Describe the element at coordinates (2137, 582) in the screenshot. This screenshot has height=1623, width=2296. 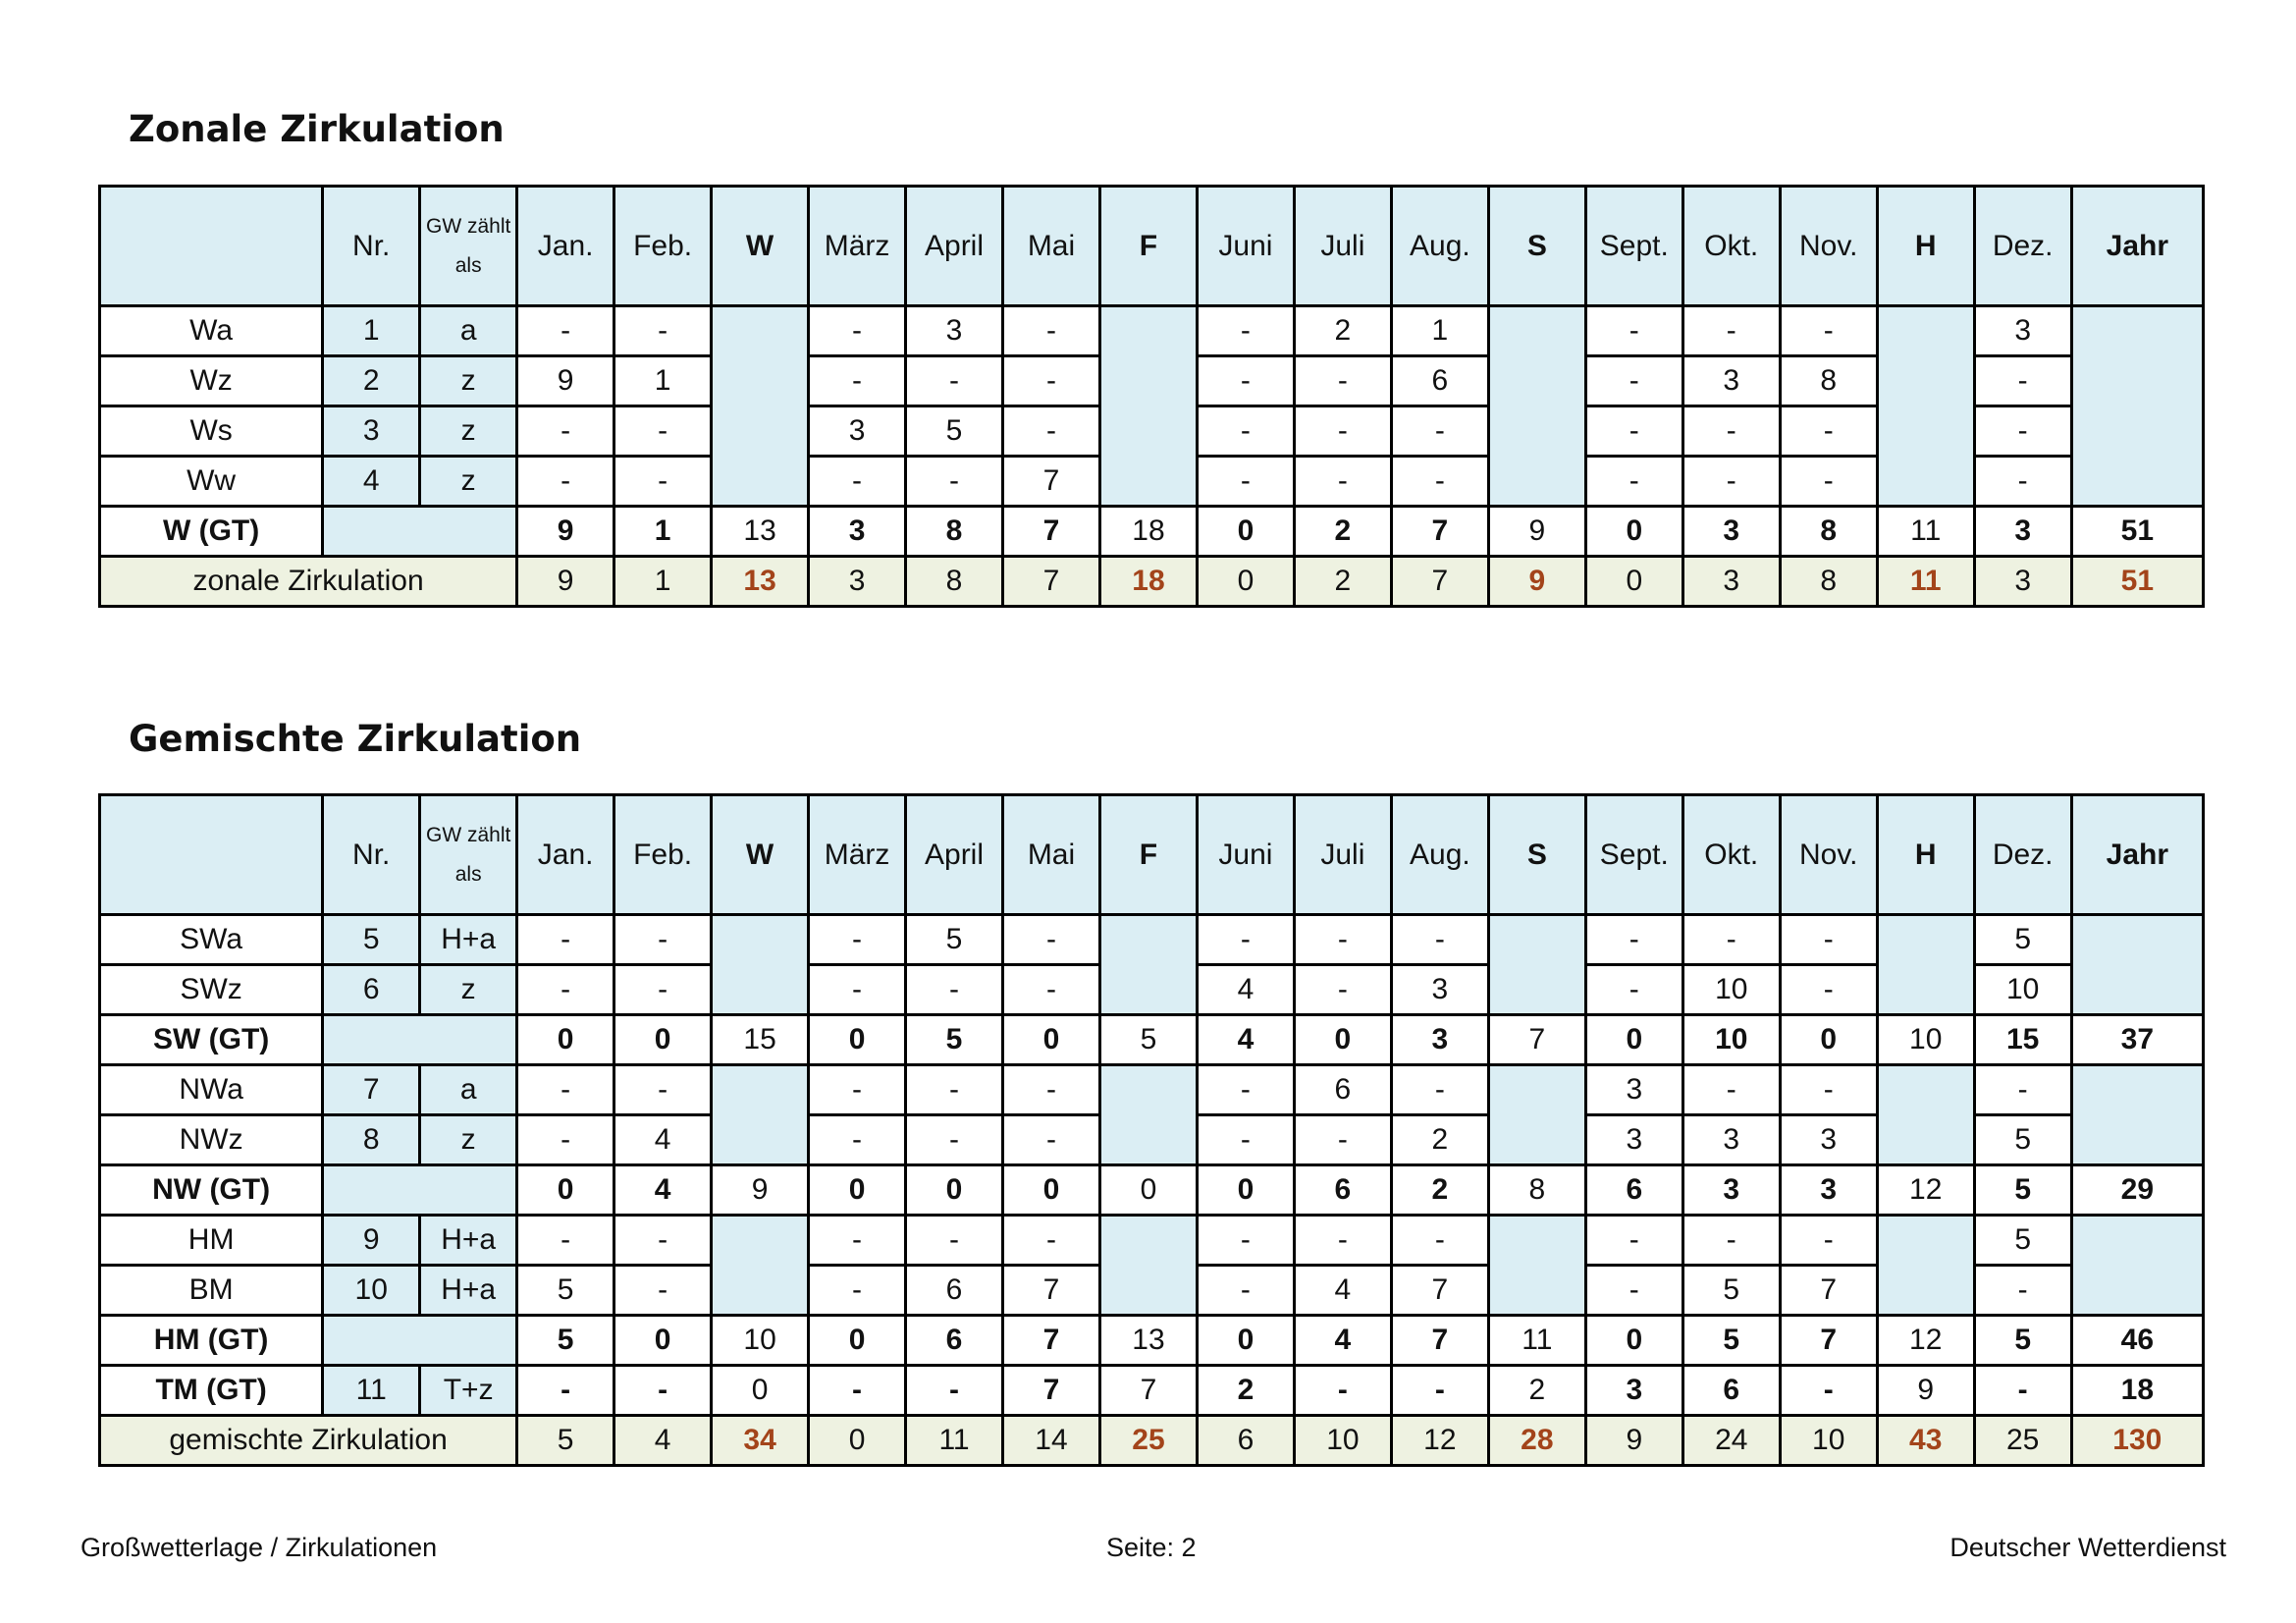
I see `season-circulation-total: 51` at that location.